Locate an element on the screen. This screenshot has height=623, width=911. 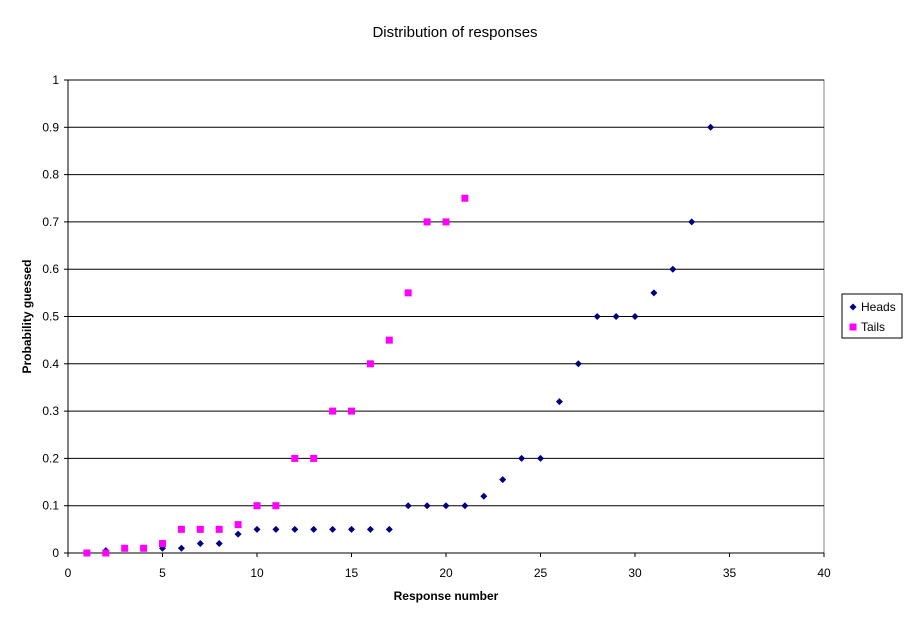
x-tick-labels: 0 5 10 15 20 25 30 35 40 is located at coordinates (448, 566).